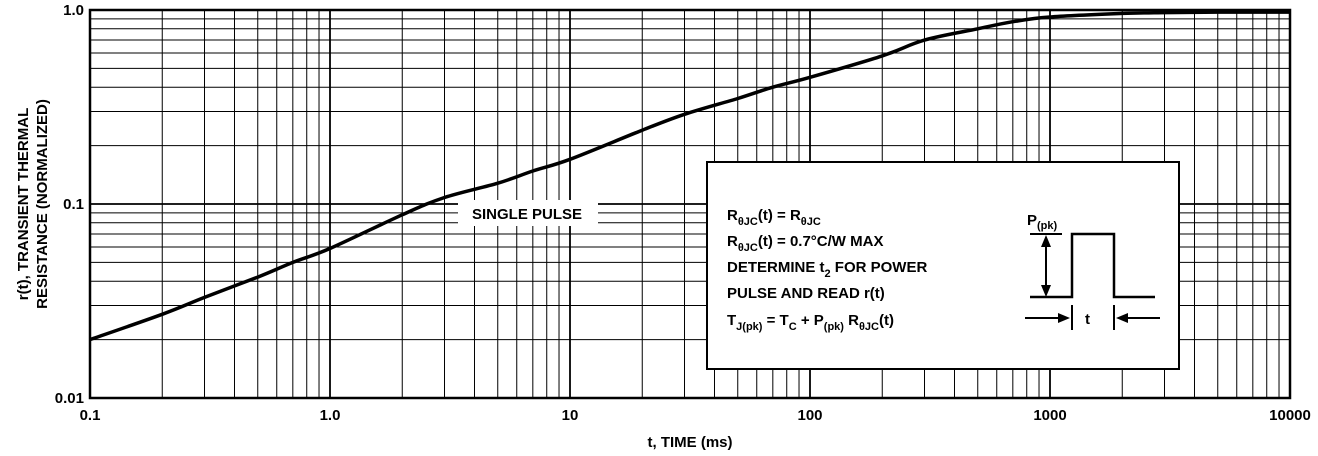 The height and width of the screenshot is (456, 1318). Describe the element at coordinates (1046, 241) in the screenshot. I see `pulse-height-arrow-up` at that location.